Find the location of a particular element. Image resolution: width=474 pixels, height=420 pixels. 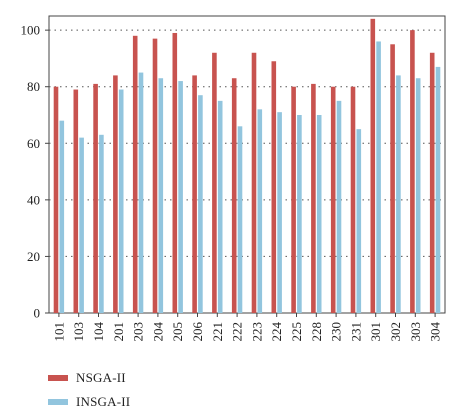

legend-label-insga-ii: INSGA-II is located at coordinates (103, 401).